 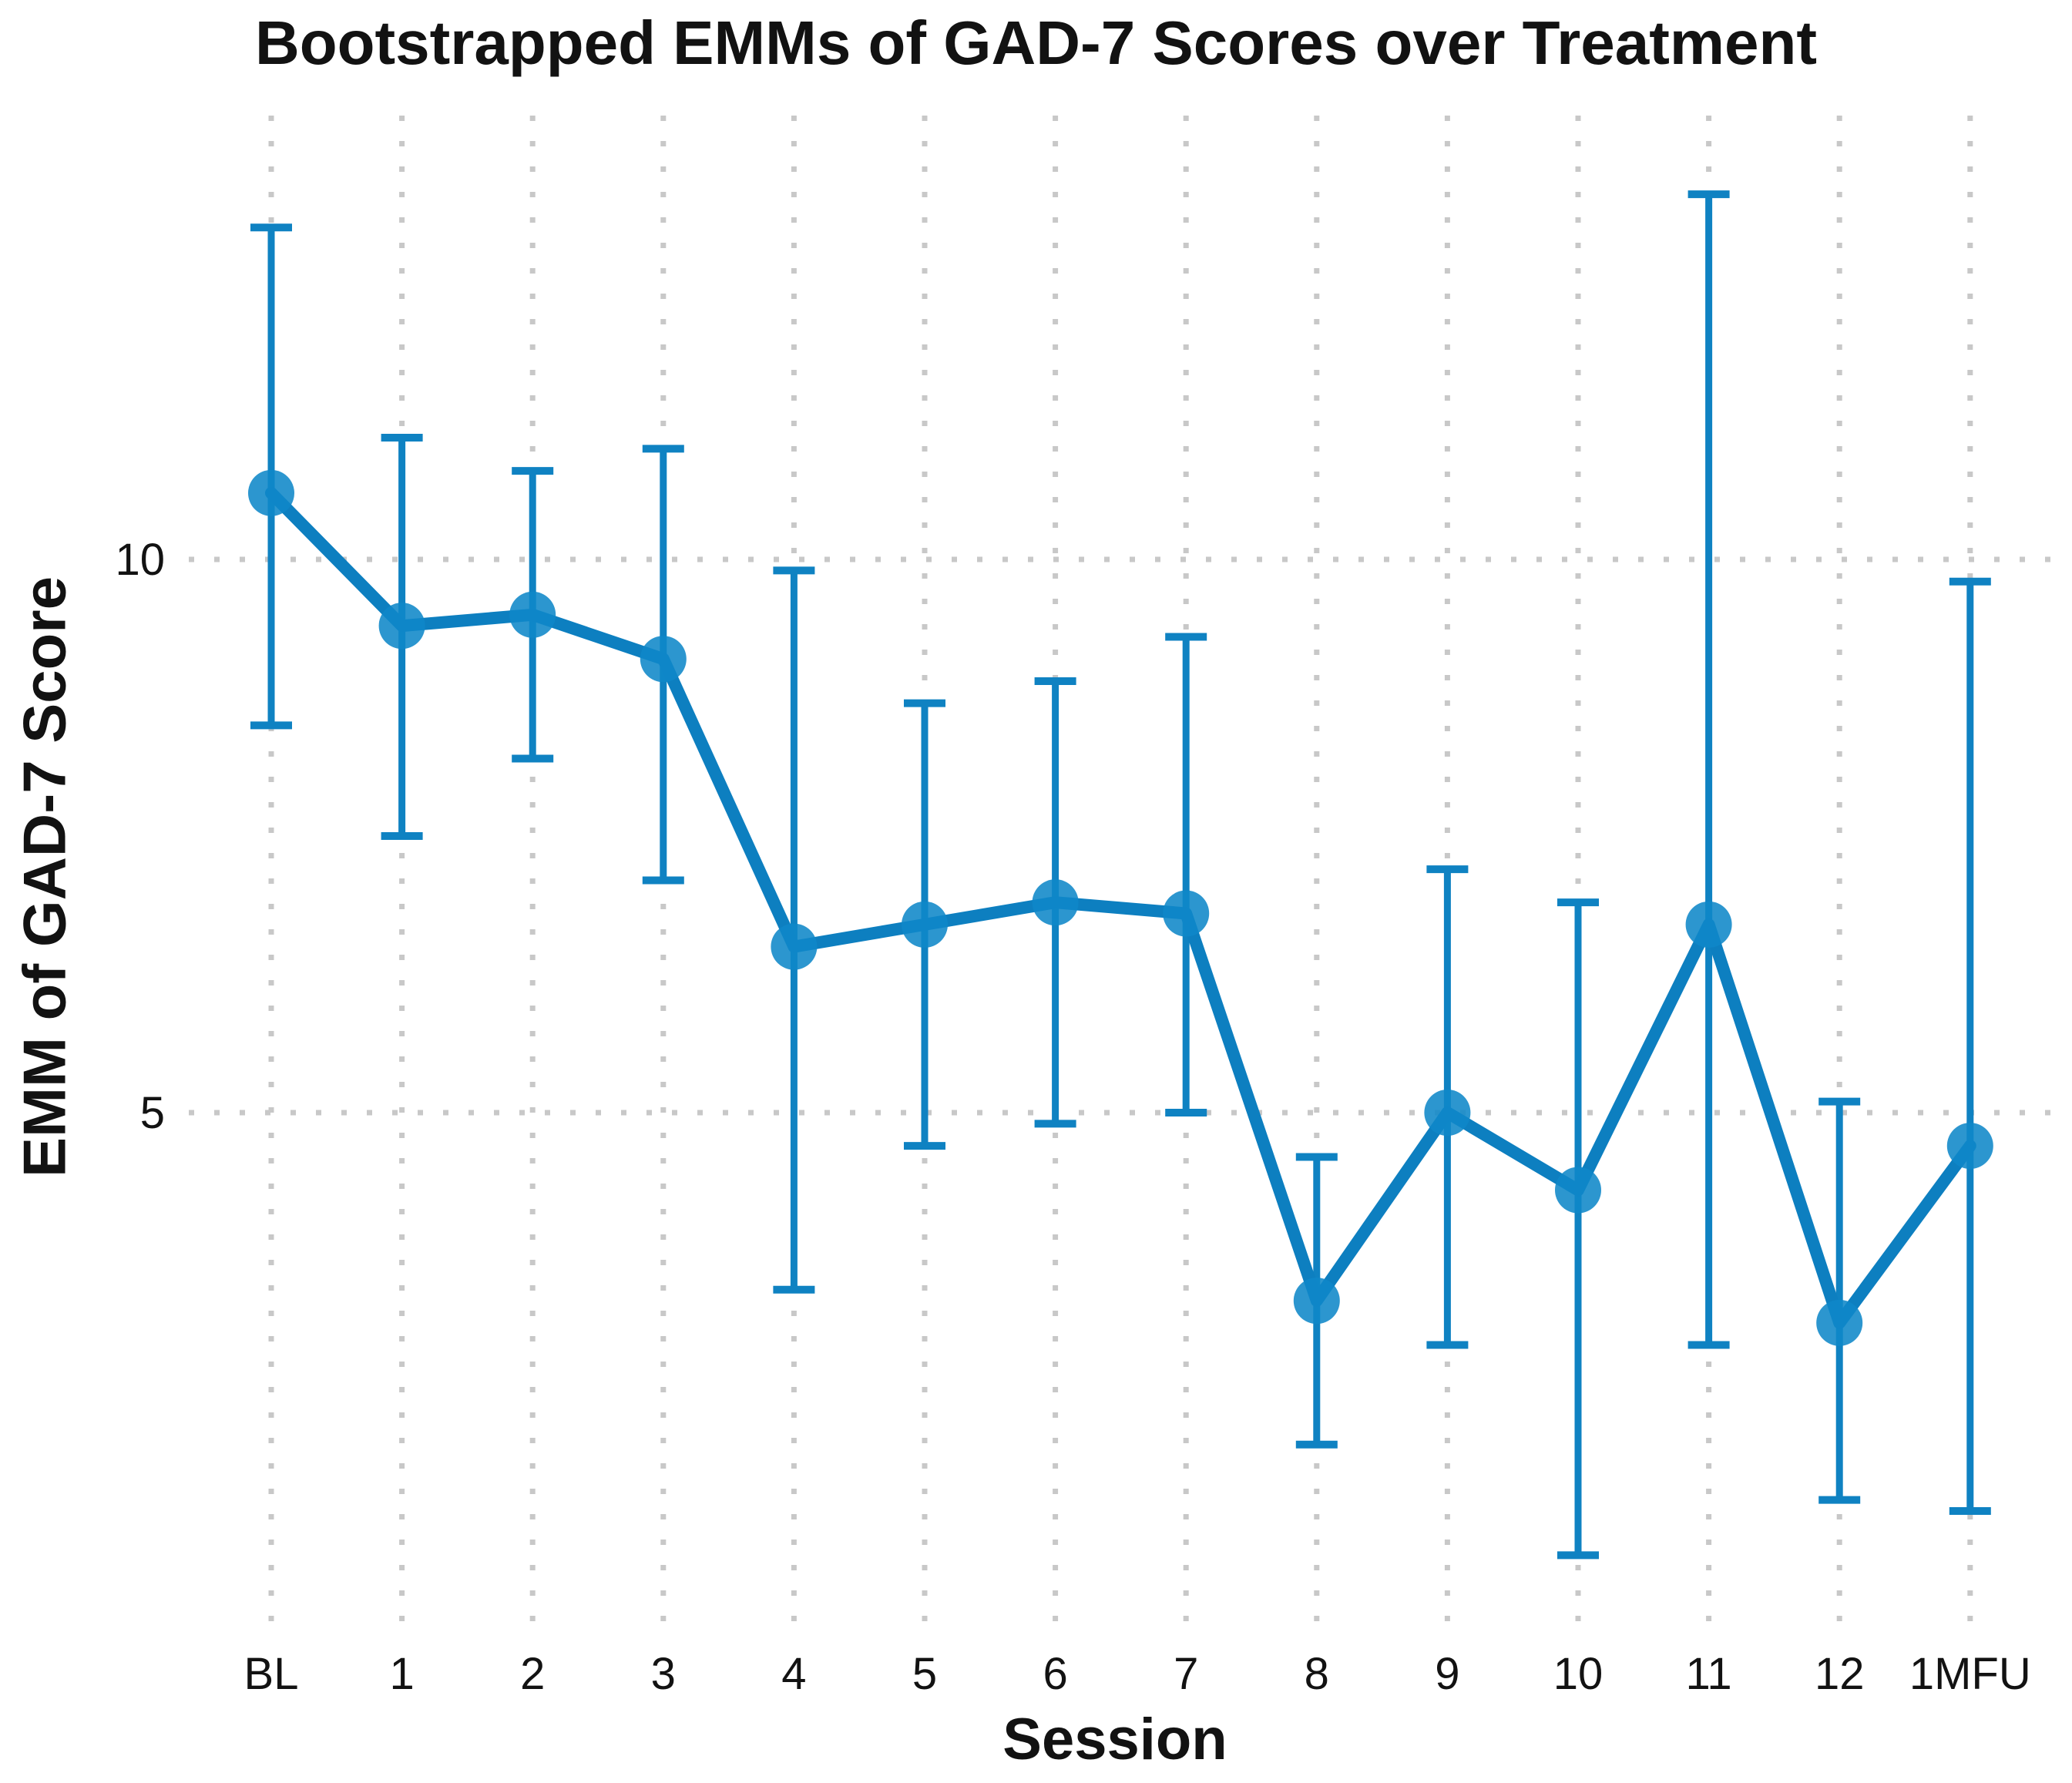 What do you see at coordinates (1317, 1674) in the screenshot?
I see `x-tick-label: 8` at bounding box center [1317, 1674].